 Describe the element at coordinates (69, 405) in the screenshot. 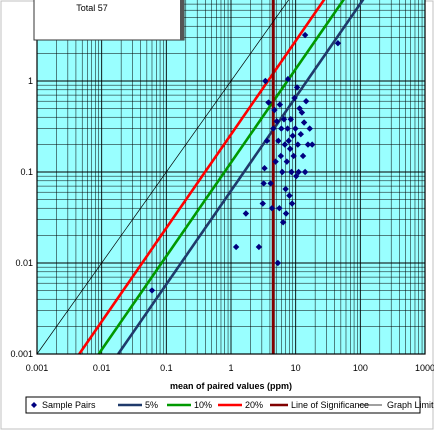

I see `legend-label: Sample Pairs` at that location.